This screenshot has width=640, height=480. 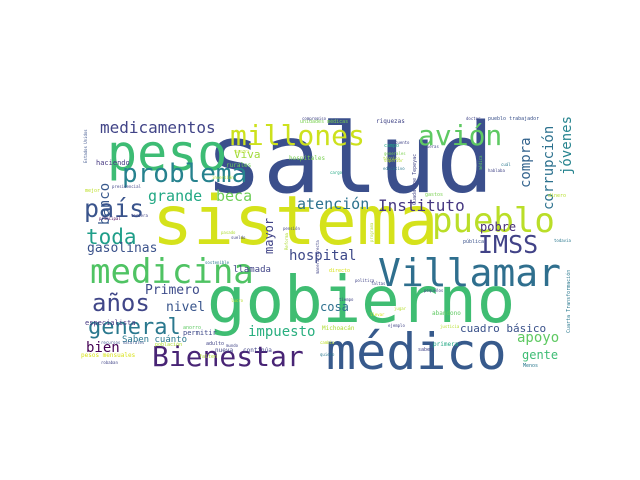 What do you see at coordinates (175, 196) in the screenshot?
I see `word-grande: grande` at bounding box center [175, 196].